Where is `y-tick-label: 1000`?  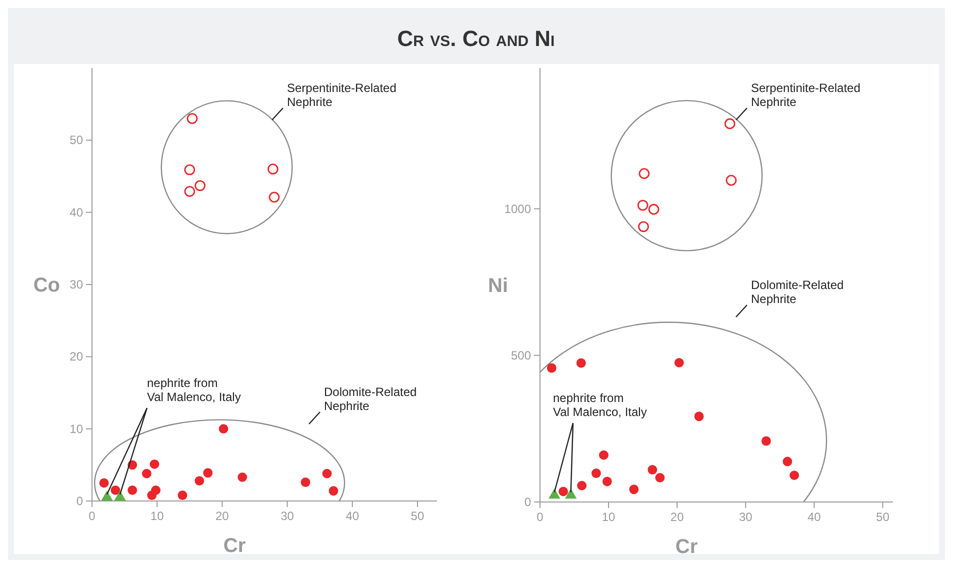 y-tick-label: 1000 is located at coordinates (518, 209).